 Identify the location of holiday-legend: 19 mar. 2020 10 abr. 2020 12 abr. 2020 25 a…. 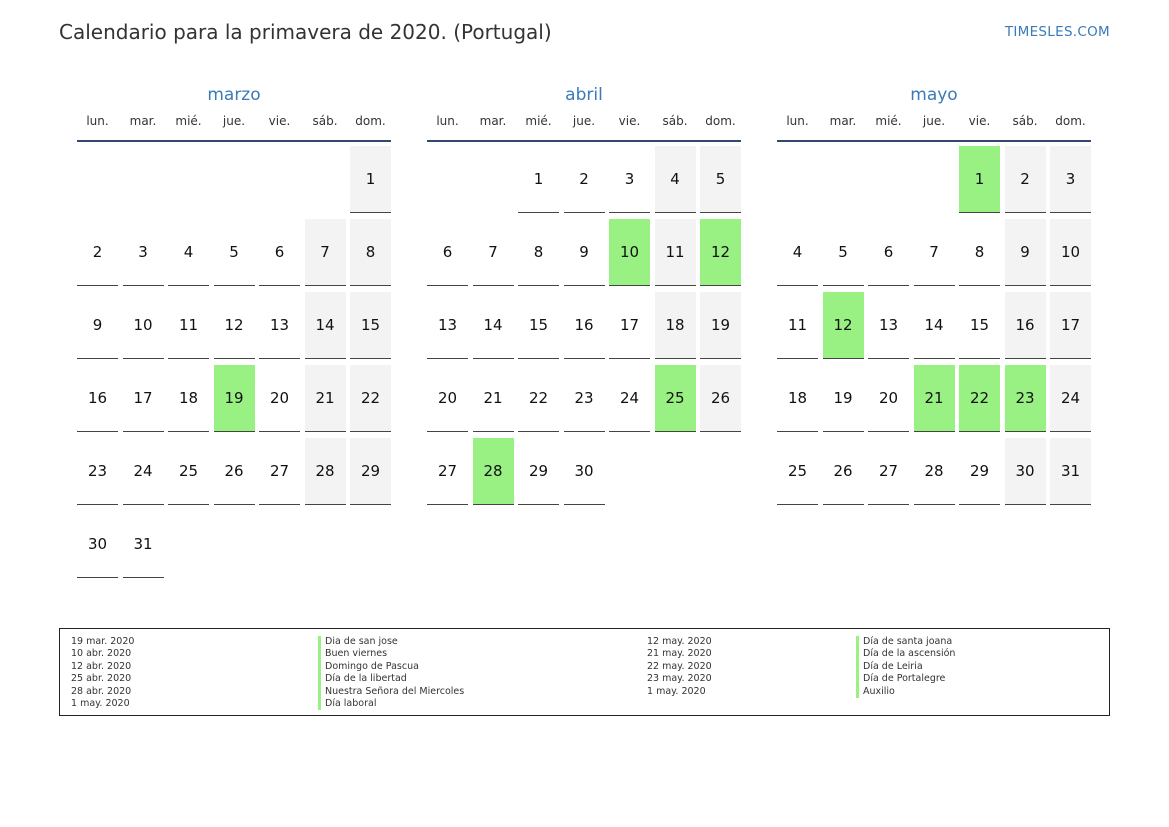
(584, 672).